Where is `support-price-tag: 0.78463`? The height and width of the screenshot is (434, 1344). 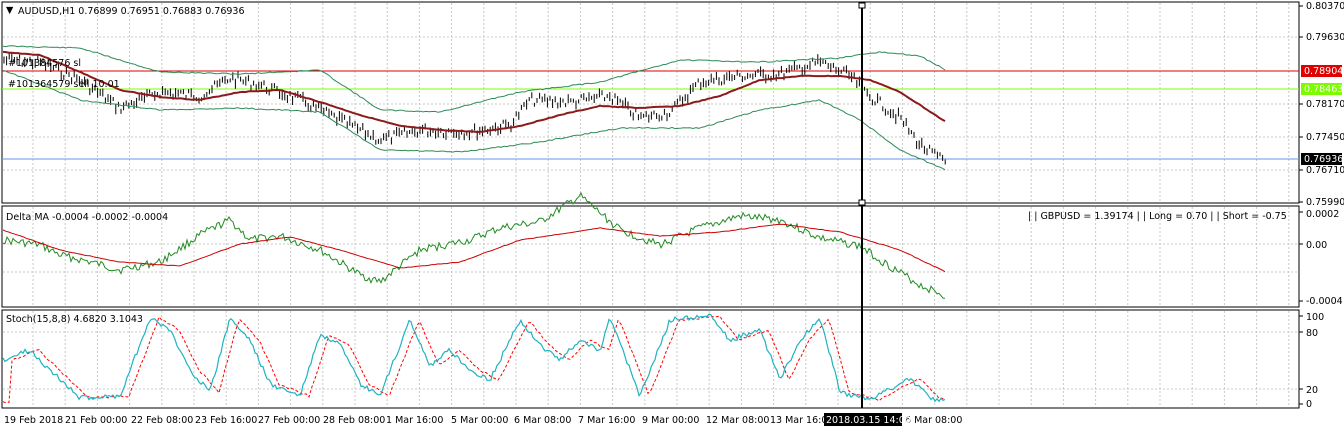 support-price-tag: 0.78463 is located at coordinates (1322, 89).